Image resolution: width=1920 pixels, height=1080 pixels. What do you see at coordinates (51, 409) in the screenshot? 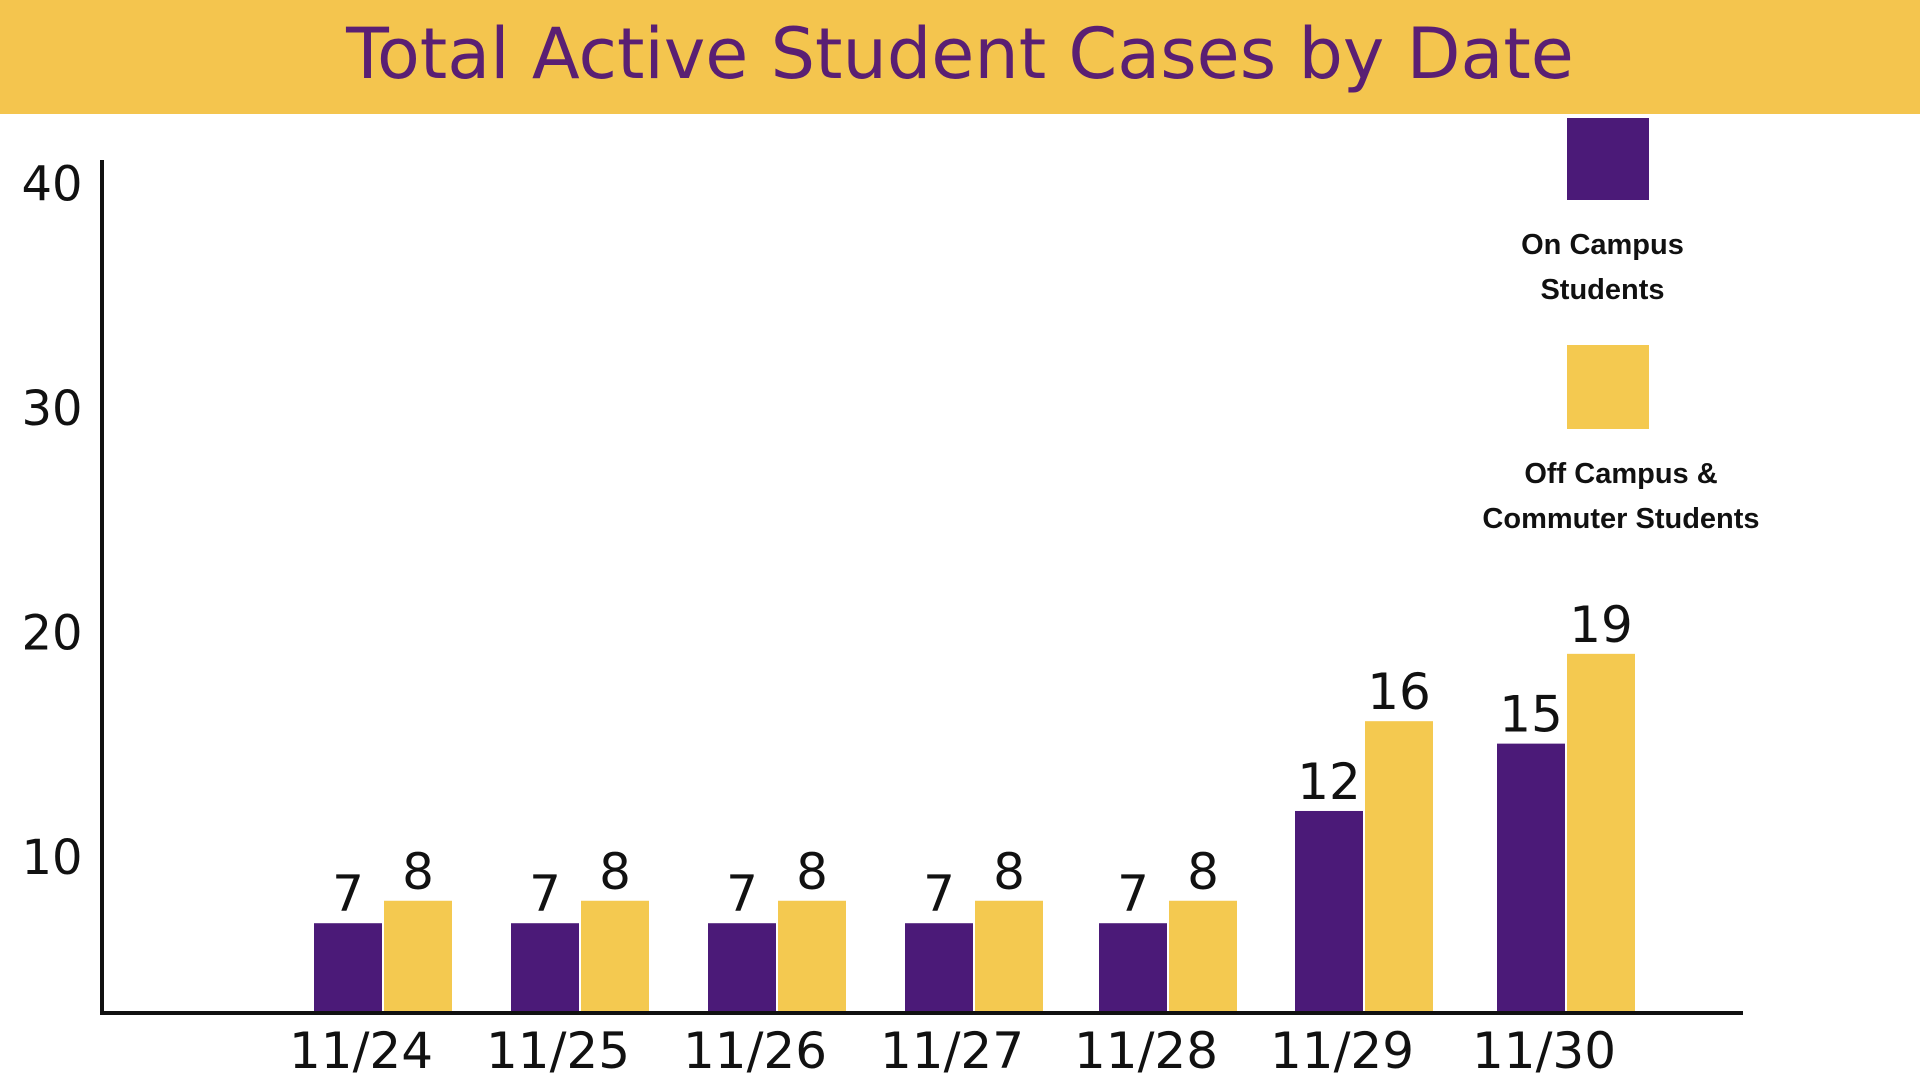
I see `y-tick-label: 30` at bounding box center [51, 409].